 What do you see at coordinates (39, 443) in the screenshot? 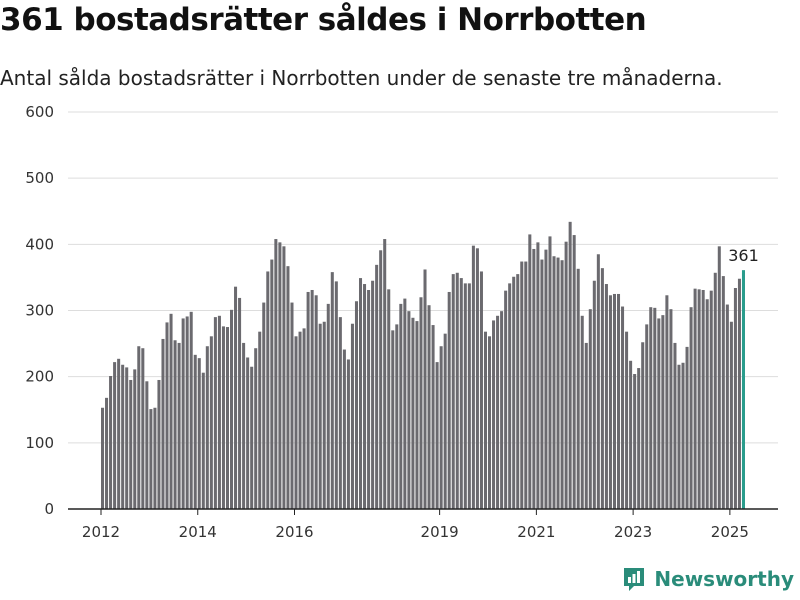
I see `y-tick-label: 100` at bounding box center [39, 443].